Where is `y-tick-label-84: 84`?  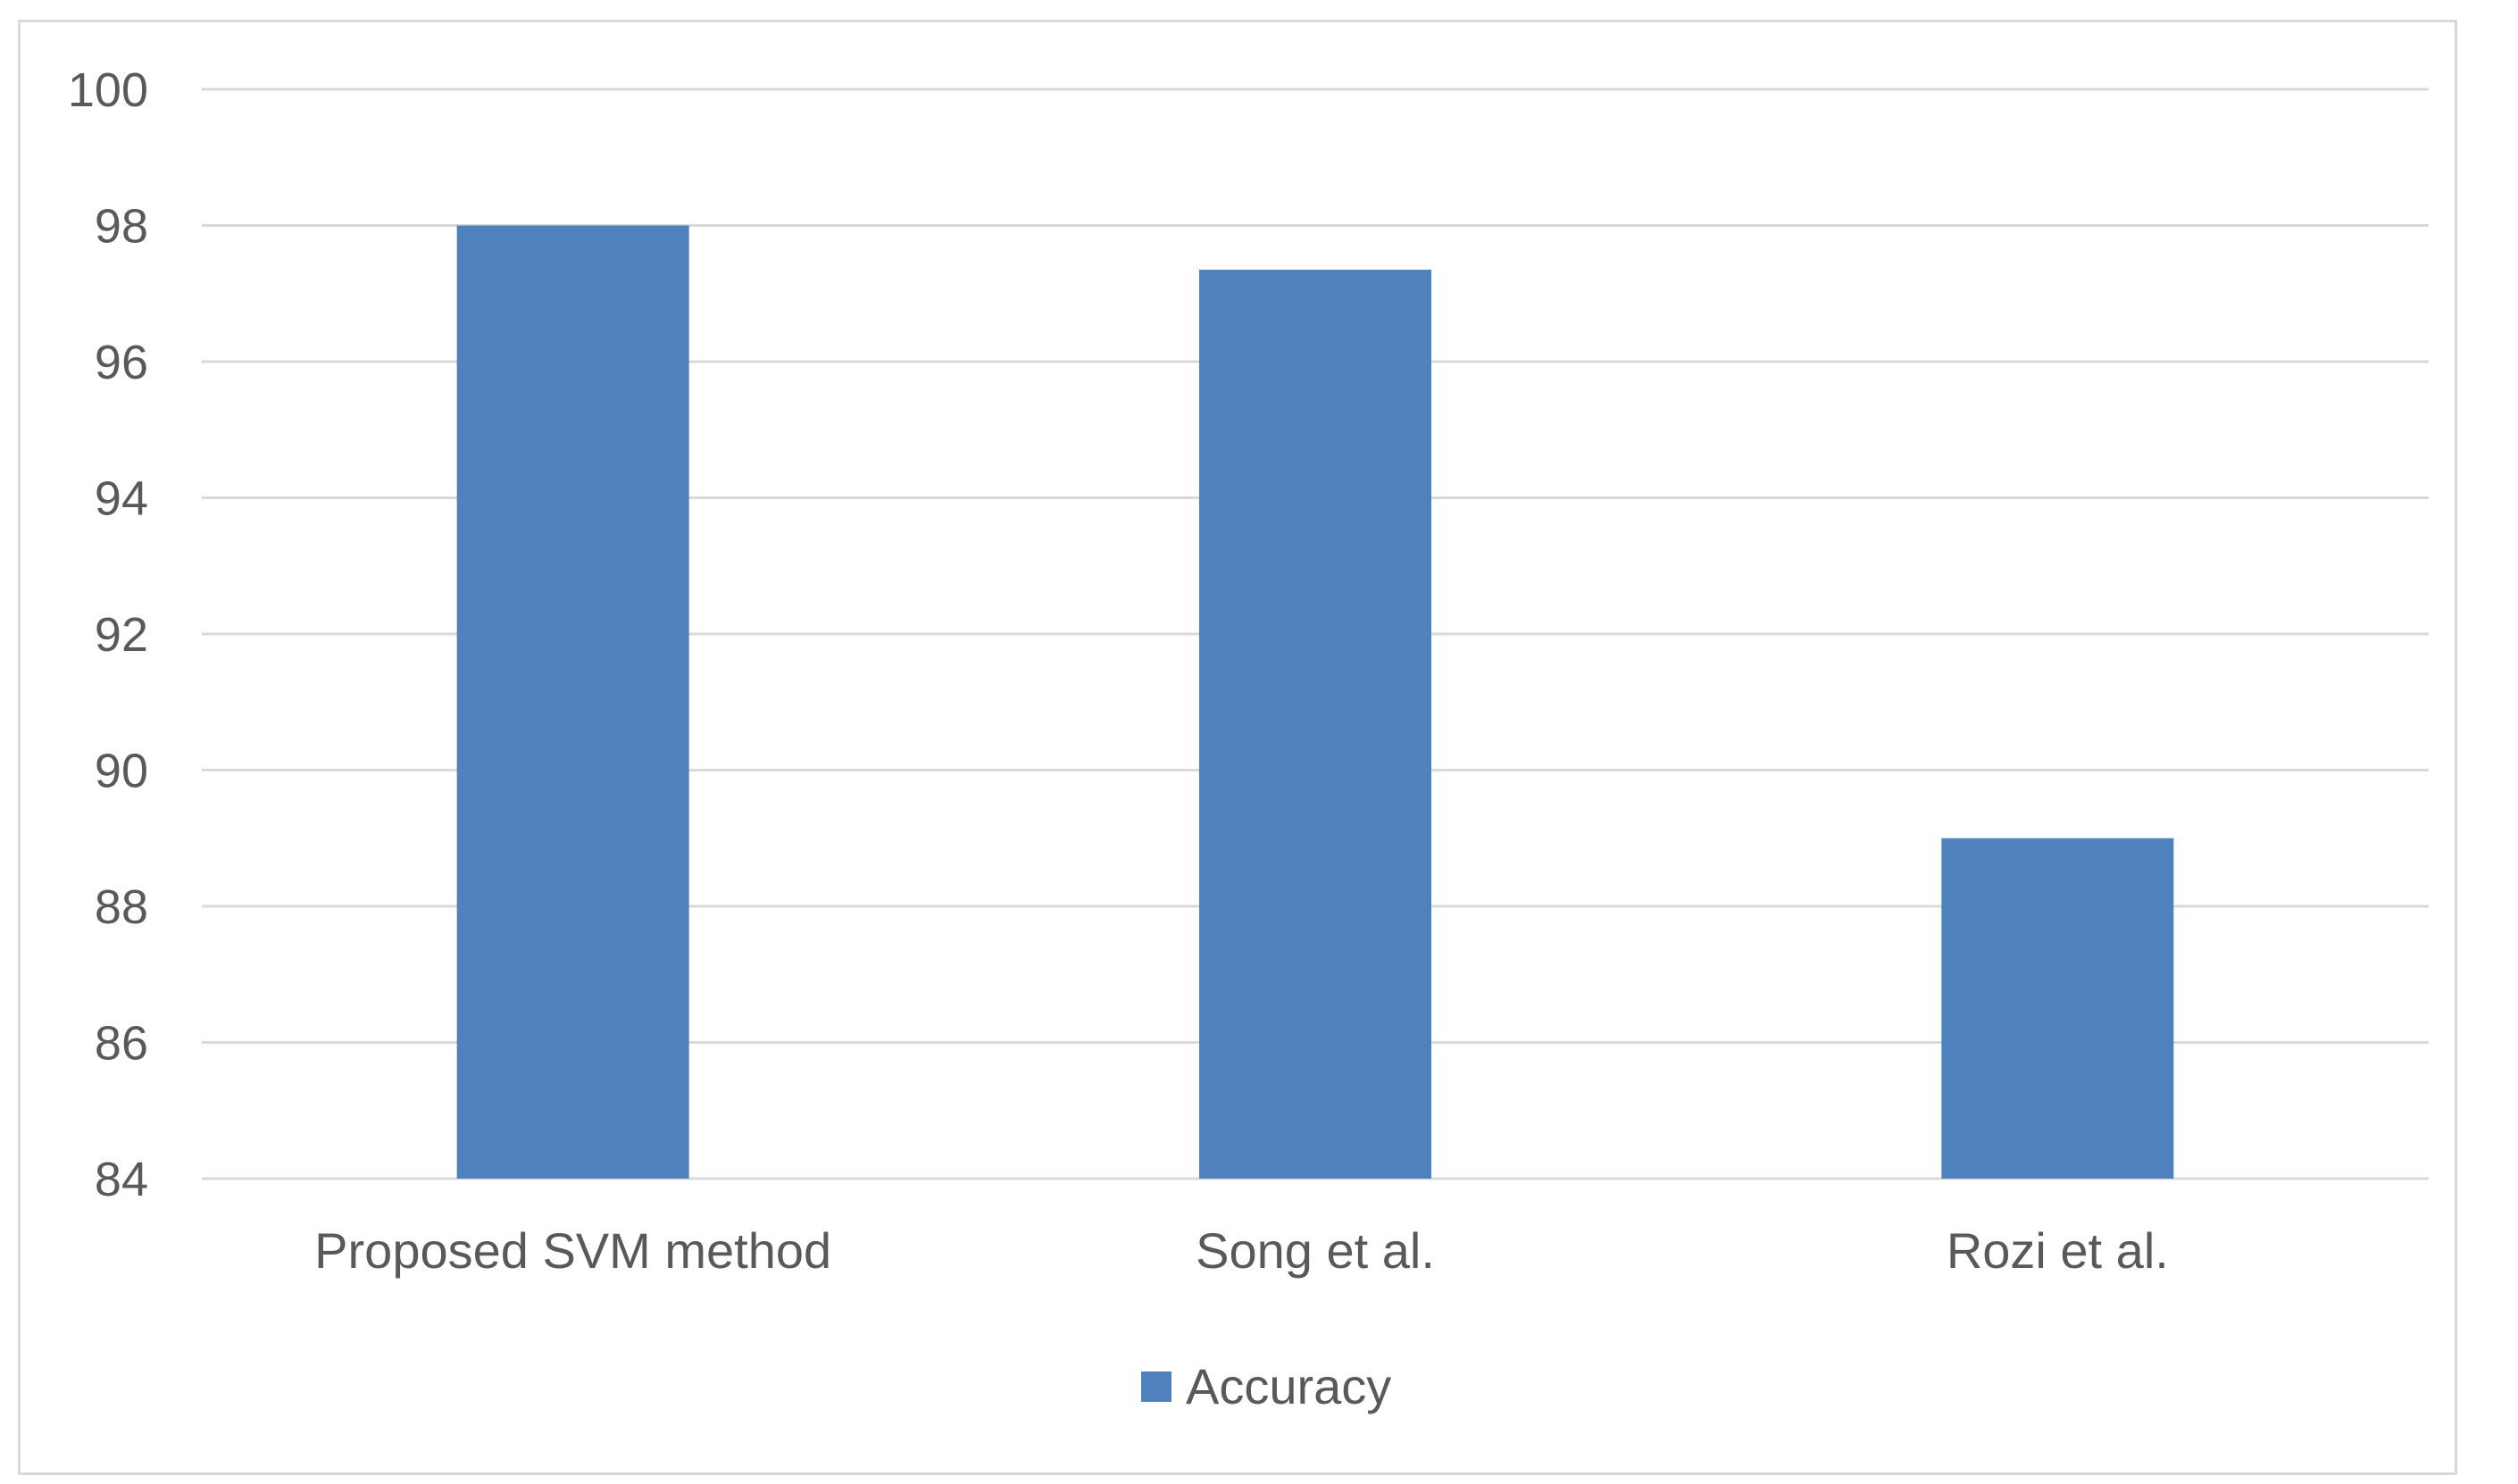 y-tick-label-84: 84 is located at coordinates (121, 1179).